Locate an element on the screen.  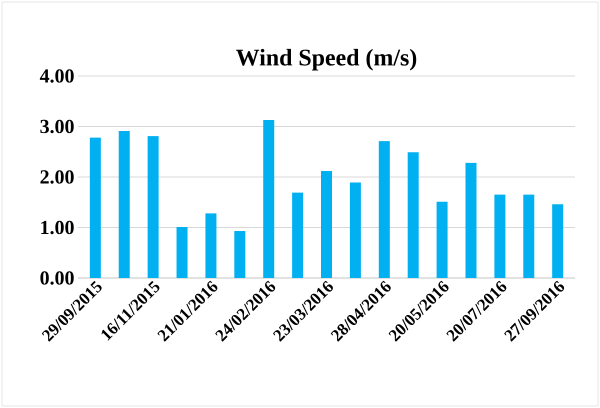
chart-title: Wind Speed (m/s) is located at coordinates (326, 59).